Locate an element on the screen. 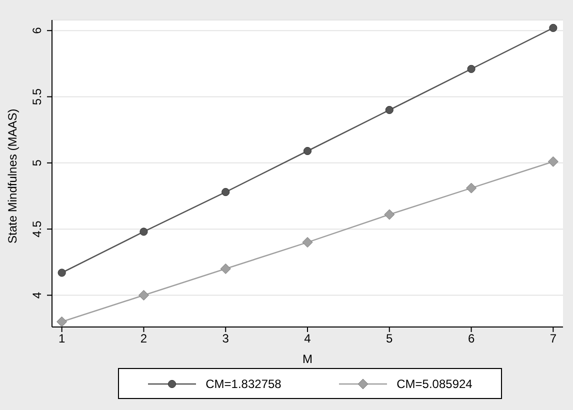 This screenshot has width=573, height=410. x-tick-label: 7 is located at coordinates (553, 339).